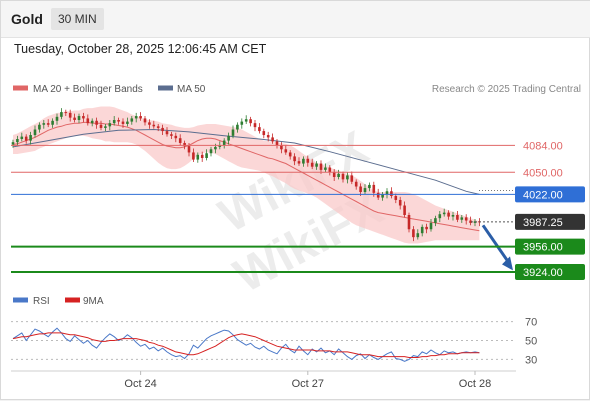 This screenshot has height=401, width=590. Describe the element at coordinates (88, 89) in the screenshot. I see `ma20-legend-label: MA 20 + Bollinger Bands` at that location.